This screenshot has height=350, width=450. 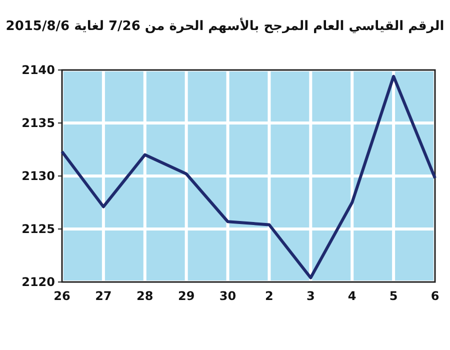 What do you see at coordinates (62, 296) in the screenshot?
I see `x-tick-label: 26` at bounding box center [62, 296].